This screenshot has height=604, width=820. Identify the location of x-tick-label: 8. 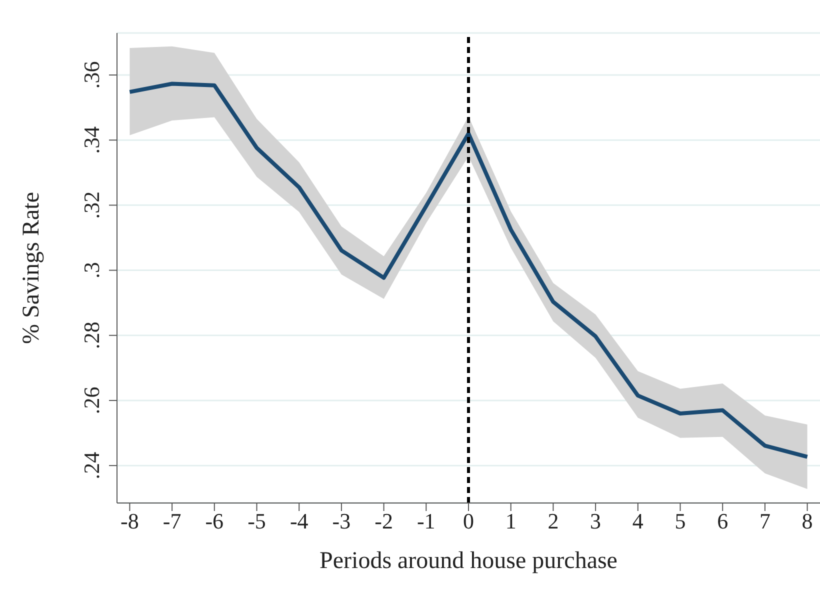
(807, 521).